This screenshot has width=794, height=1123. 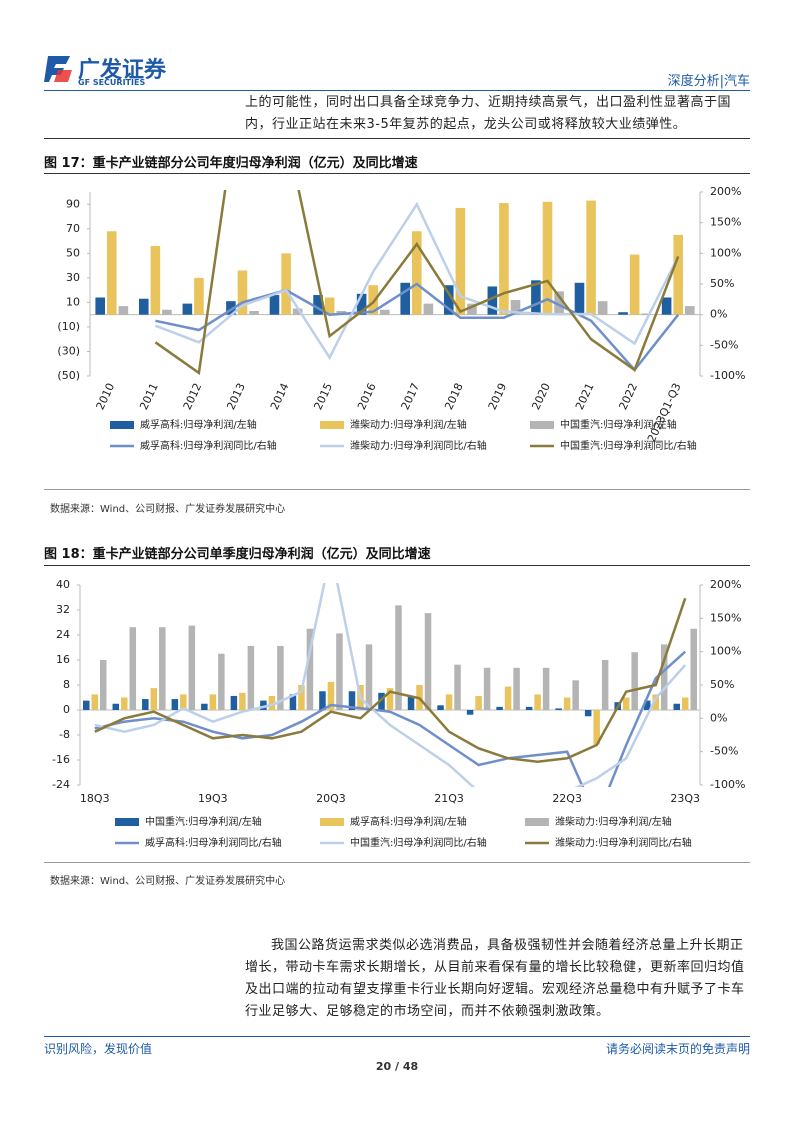 I want to click on y-tick-label: (10), so click(x=68, y=326).